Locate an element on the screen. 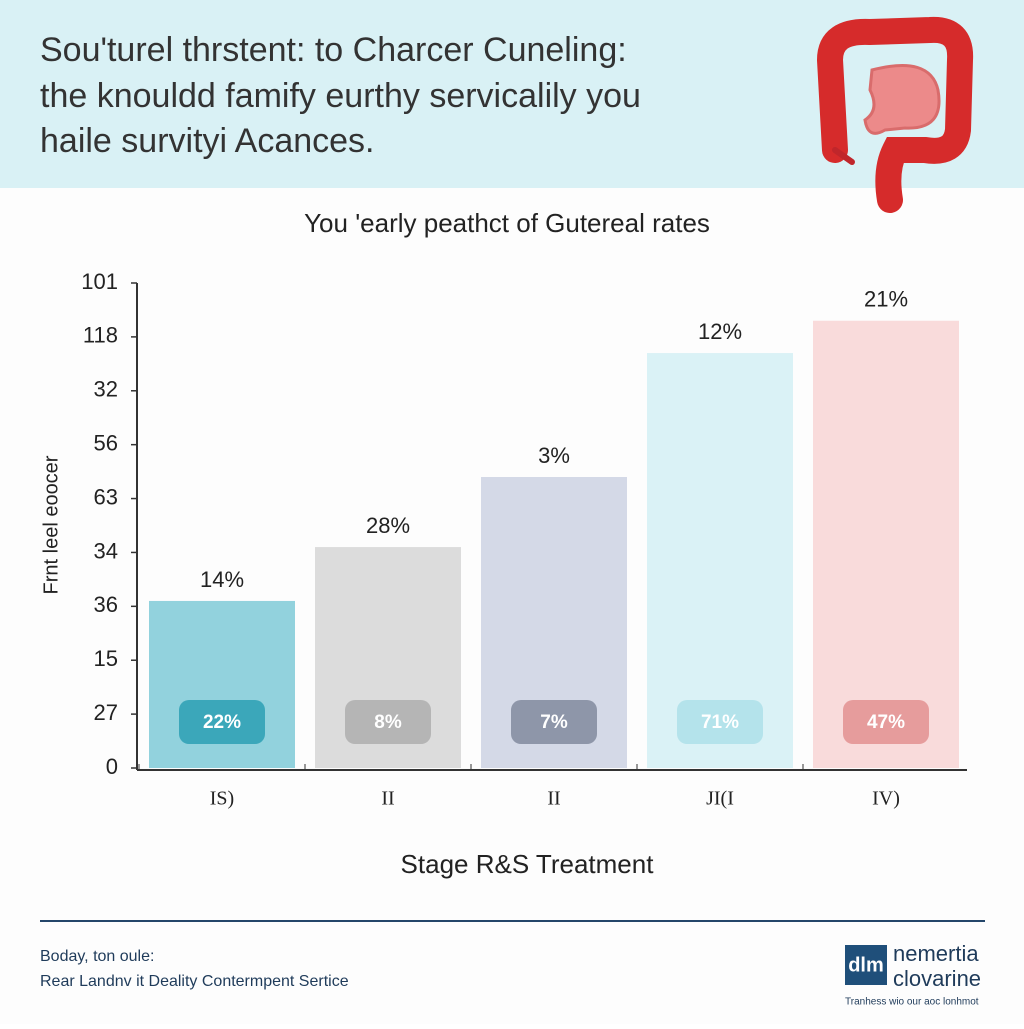 The height and width of the screenshot is (1029, 1024). bar-label: 3% is located at coordinates (554, 455).